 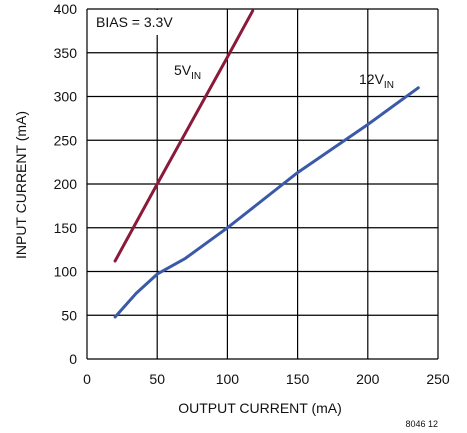 I want to click on y-tick-label: 250, so click(x=66, y=140).